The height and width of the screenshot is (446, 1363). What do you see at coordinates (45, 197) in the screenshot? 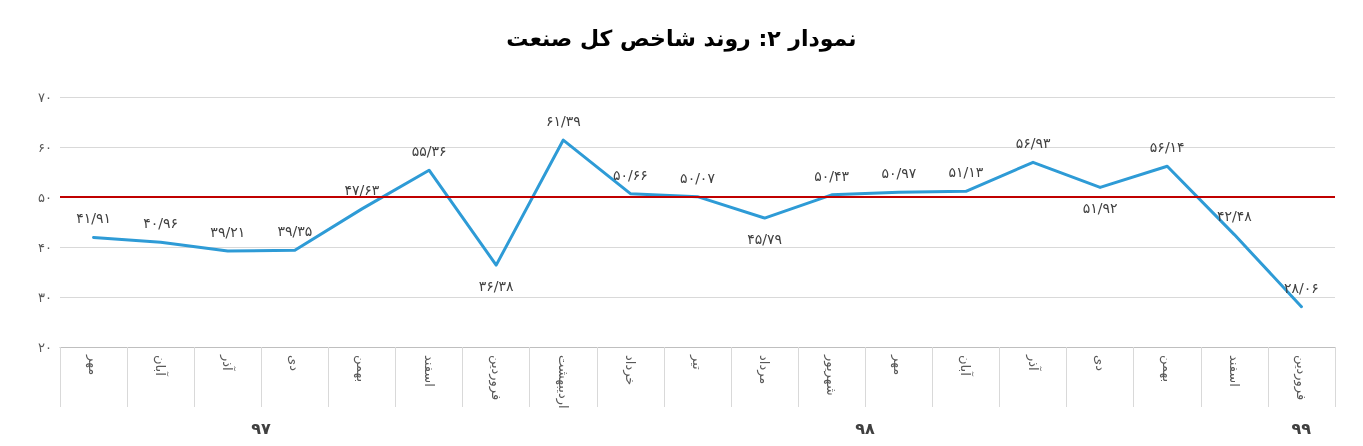
I see `y-tick-label: ۵۰` at bounding box center [45, 197].